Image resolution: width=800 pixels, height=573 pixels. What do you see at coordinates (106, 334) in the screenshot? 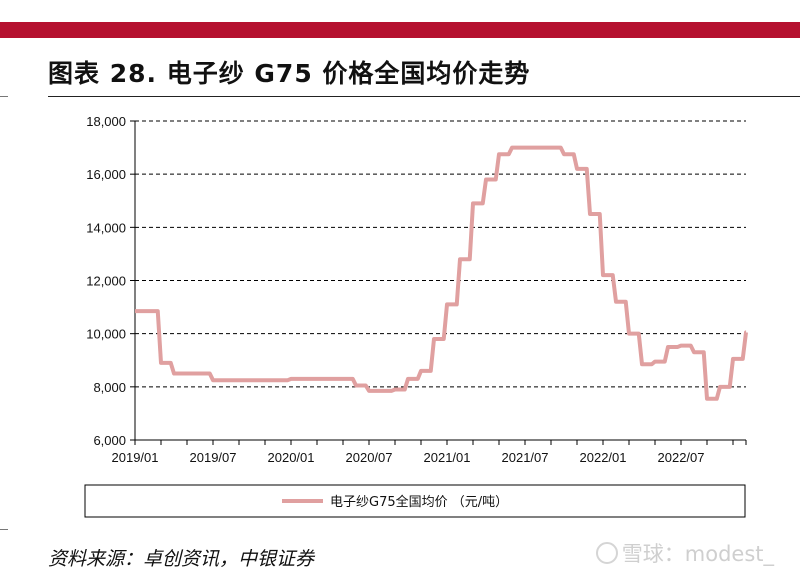
I see `y-tick-label: 10,000` at bounding box center [106, 334].